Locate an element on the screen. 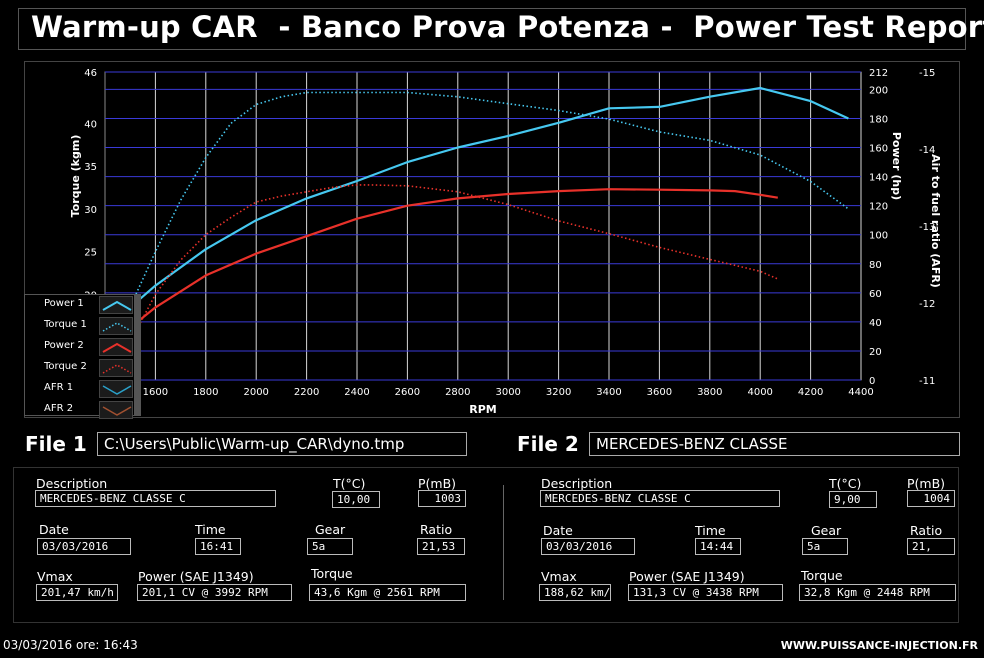 Image resolution: width=984 pixels, height=658 pixels. legend-label: Power 2 is located at coordinates (64, 345).